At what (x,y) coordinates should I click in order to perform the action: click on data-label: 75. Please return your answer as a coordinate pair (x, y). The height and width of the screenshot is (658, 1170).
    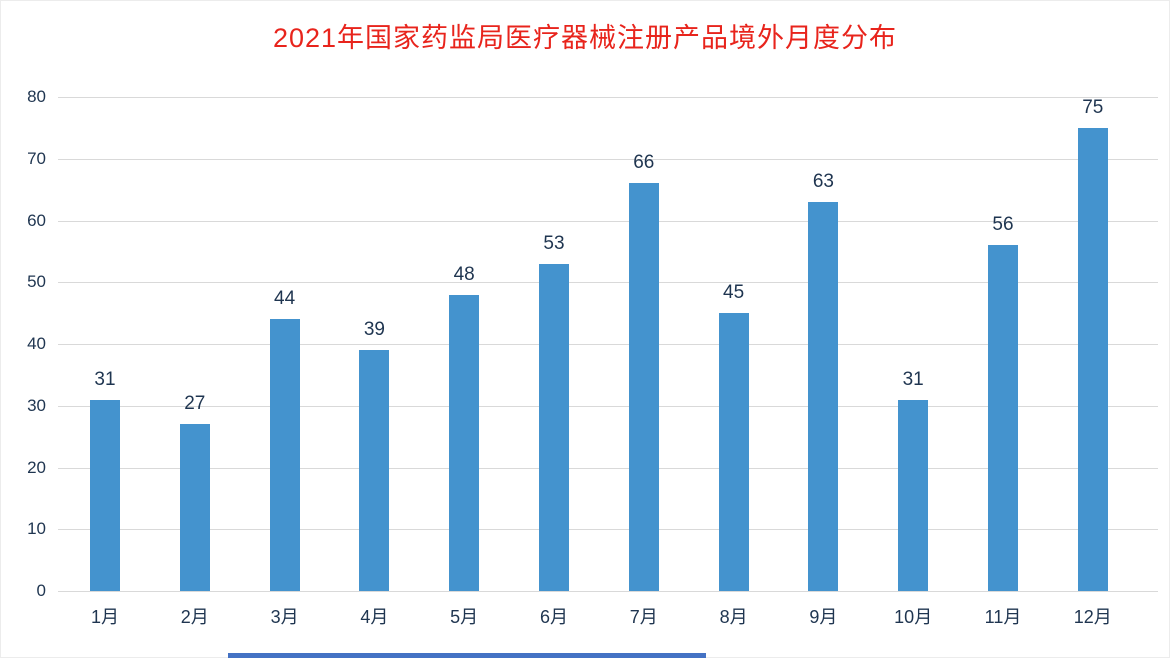
    Looking at the image, I should click on (1093, 107).